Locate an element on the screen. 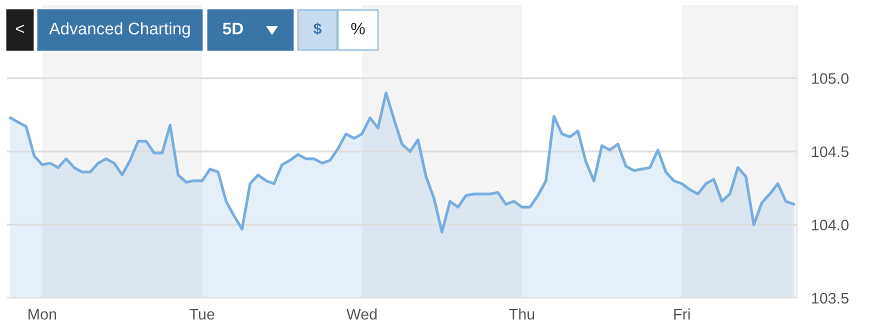 This screenshot has width=870, height=331. annotation: Advanced Charting is located at coordinates (119, 30).